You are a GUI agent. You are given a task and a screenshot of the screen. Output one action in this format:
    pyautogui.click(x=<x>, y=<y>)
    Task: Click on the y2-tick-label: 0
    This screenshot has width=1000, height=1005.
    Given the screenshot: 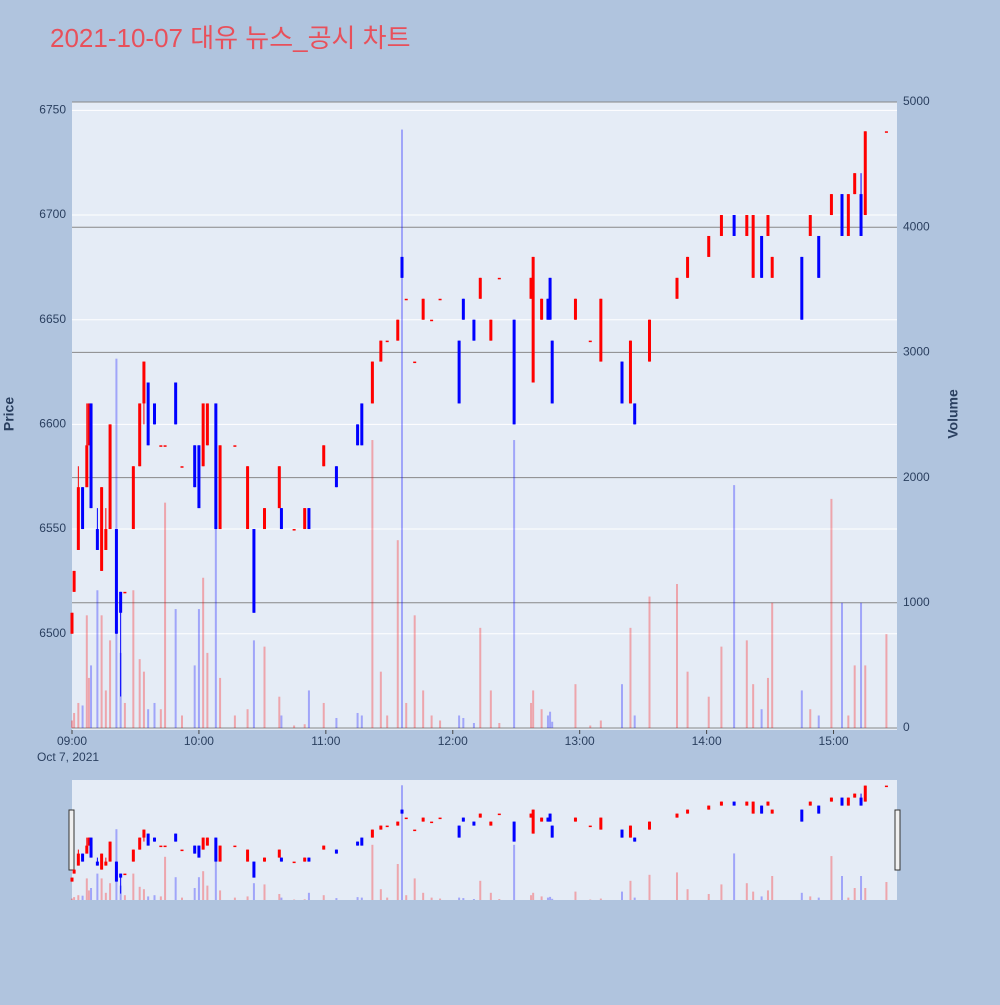 What is the action you would take?
    pyautogui.click(x=906, y=727)
    